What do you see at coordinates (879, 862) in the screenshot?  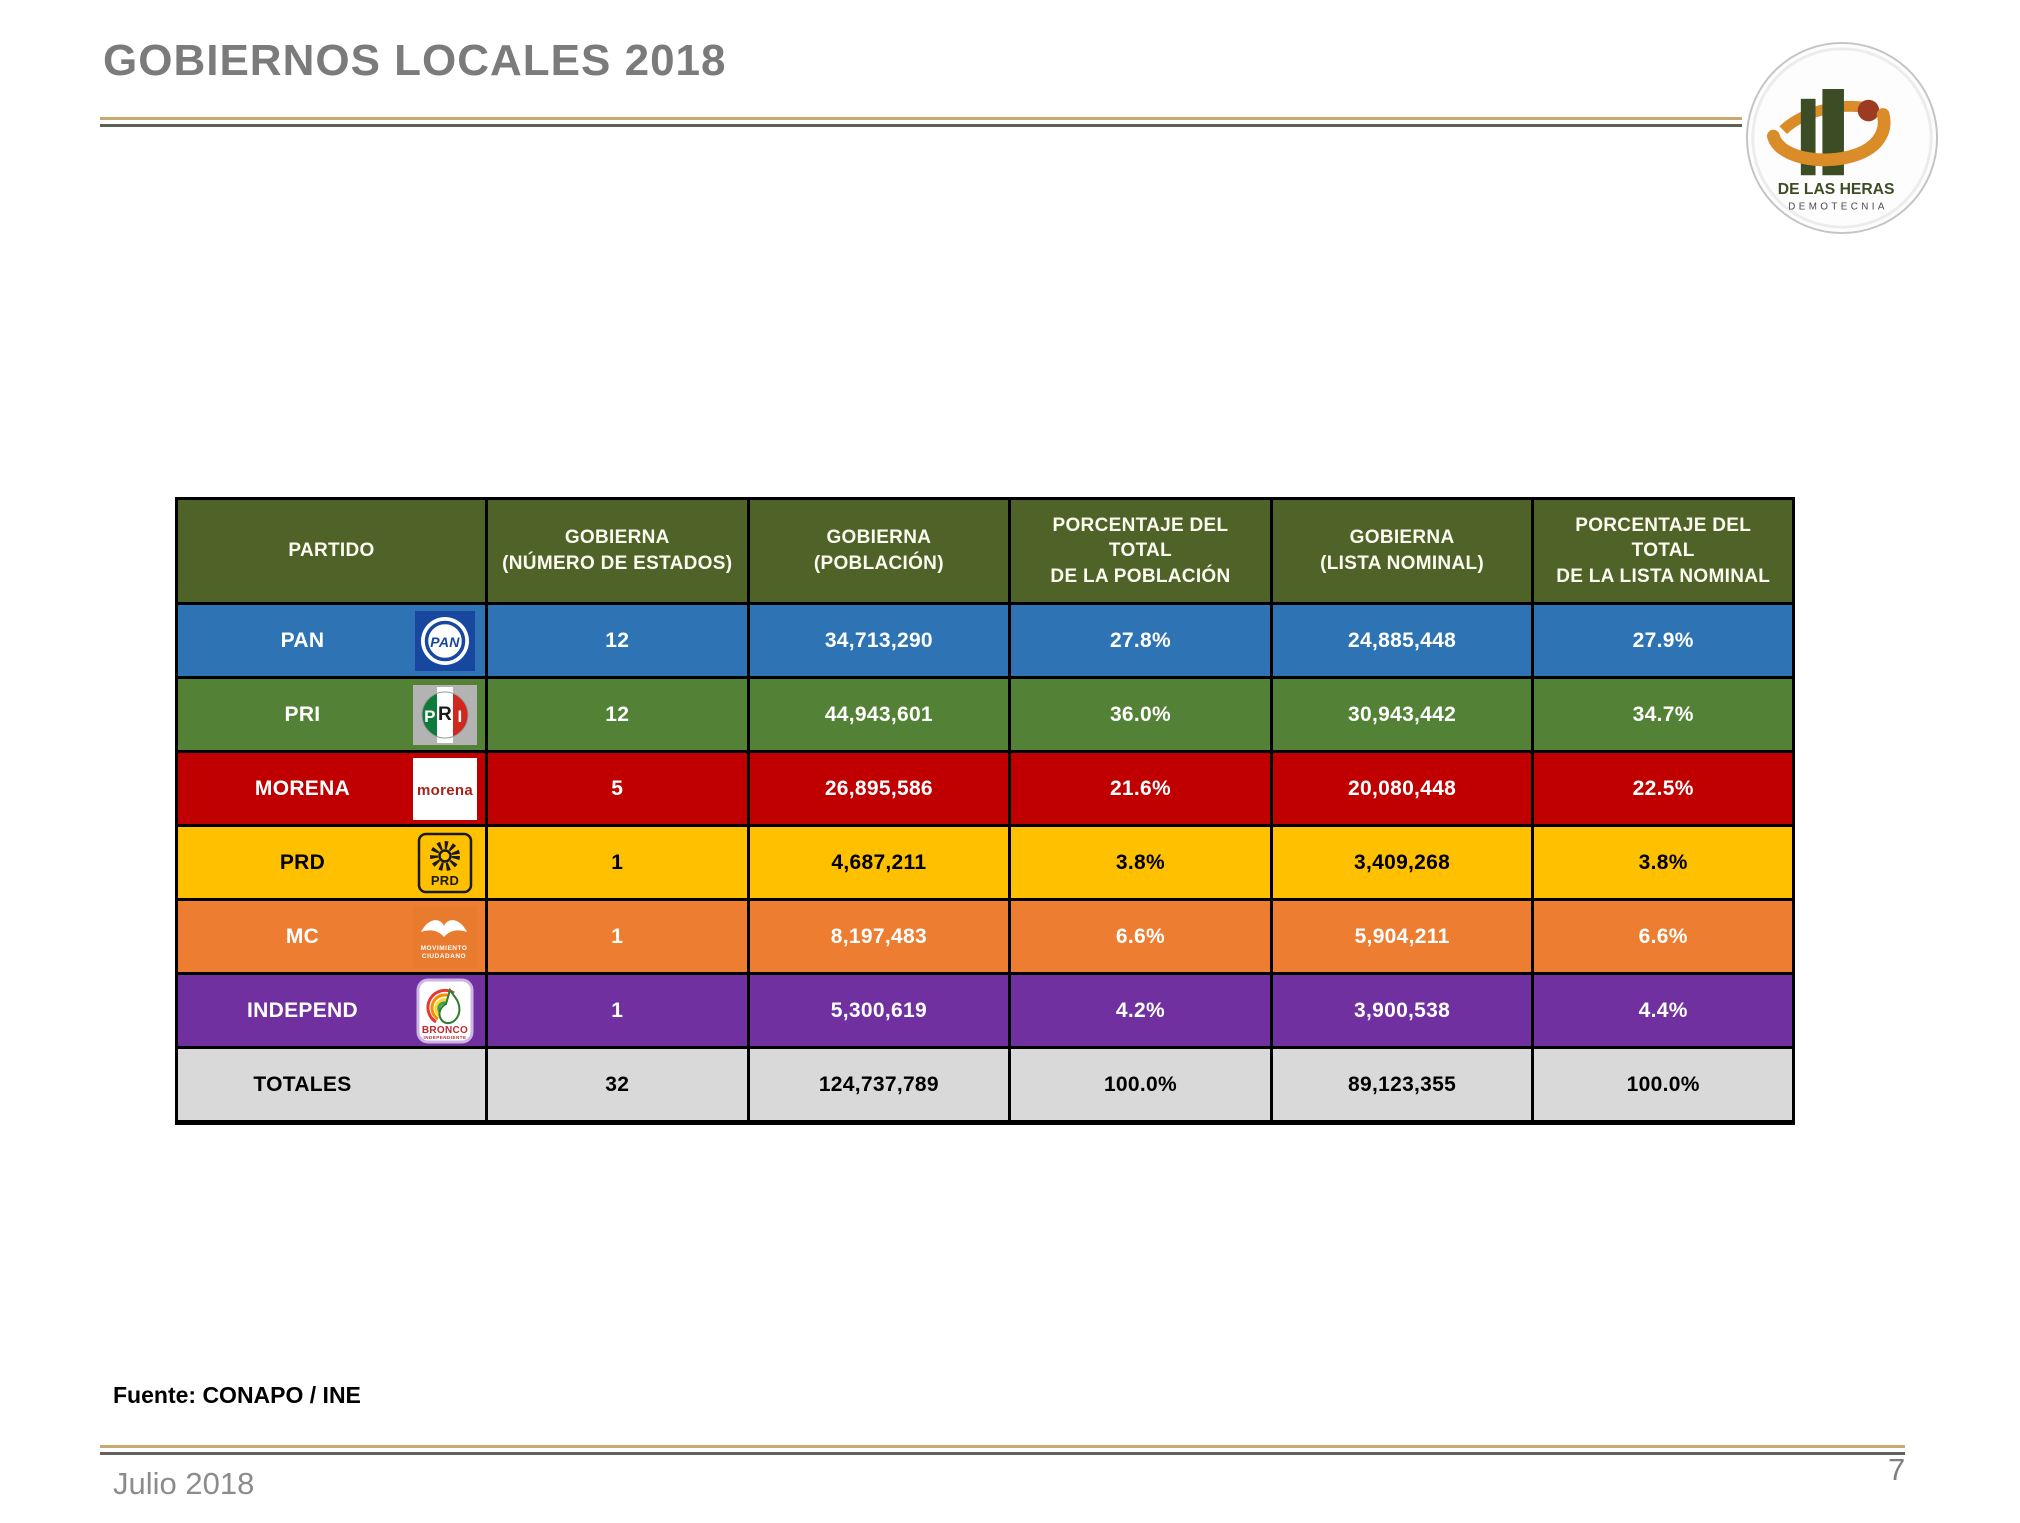 I see `table-cell: 4,687,211` at bounding box center [879, 862].